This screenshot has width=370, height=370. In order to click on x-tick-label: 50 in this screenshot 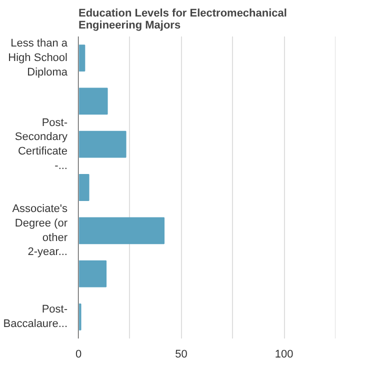, I will do `click(181, 354)`.